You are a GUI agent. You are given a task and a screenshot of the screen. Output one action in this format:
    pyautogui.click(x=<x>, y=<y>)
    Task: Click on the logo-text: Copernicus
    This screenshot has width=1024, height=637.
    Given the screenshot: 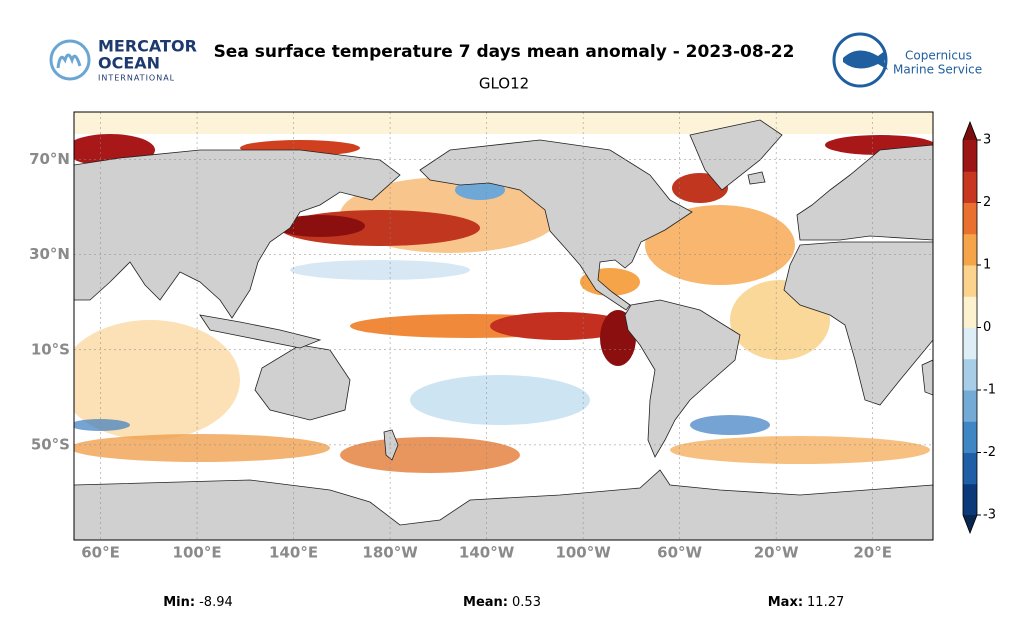 What is the action you would take?
    pyautogui.click(x=938, y=56)
    